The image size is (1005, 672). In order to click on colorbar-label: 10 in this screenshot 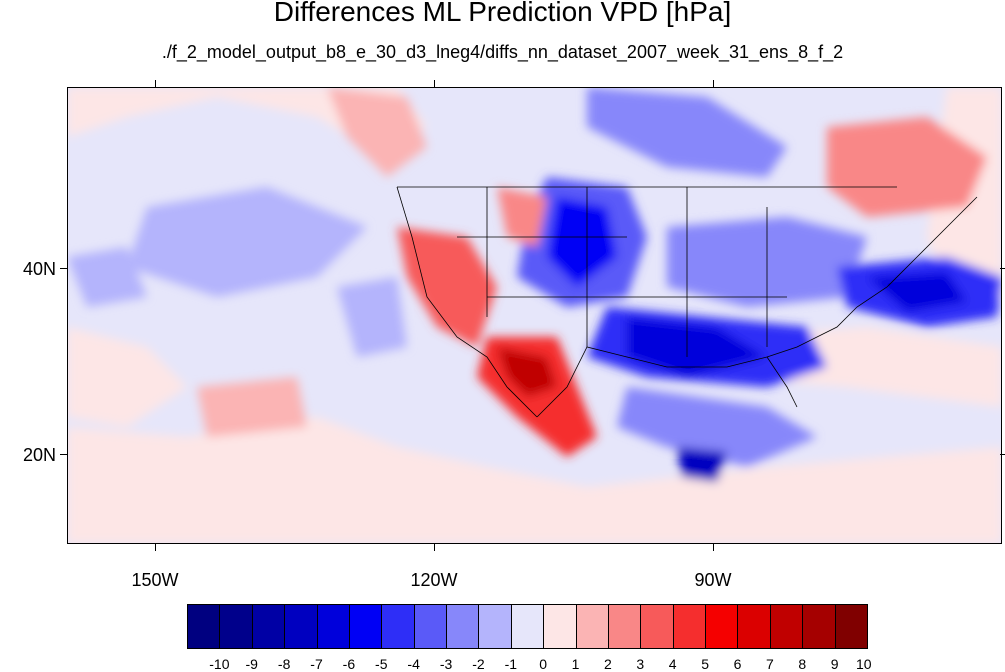, I will do `click(863, 664)`.